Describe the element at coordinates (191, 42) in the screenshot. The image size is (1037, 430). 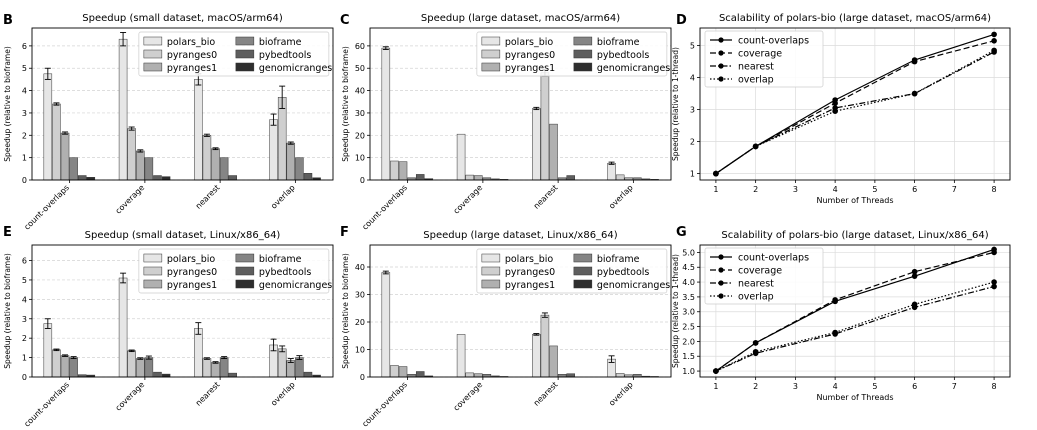
I see `legend-label: polars_bio` at that location.